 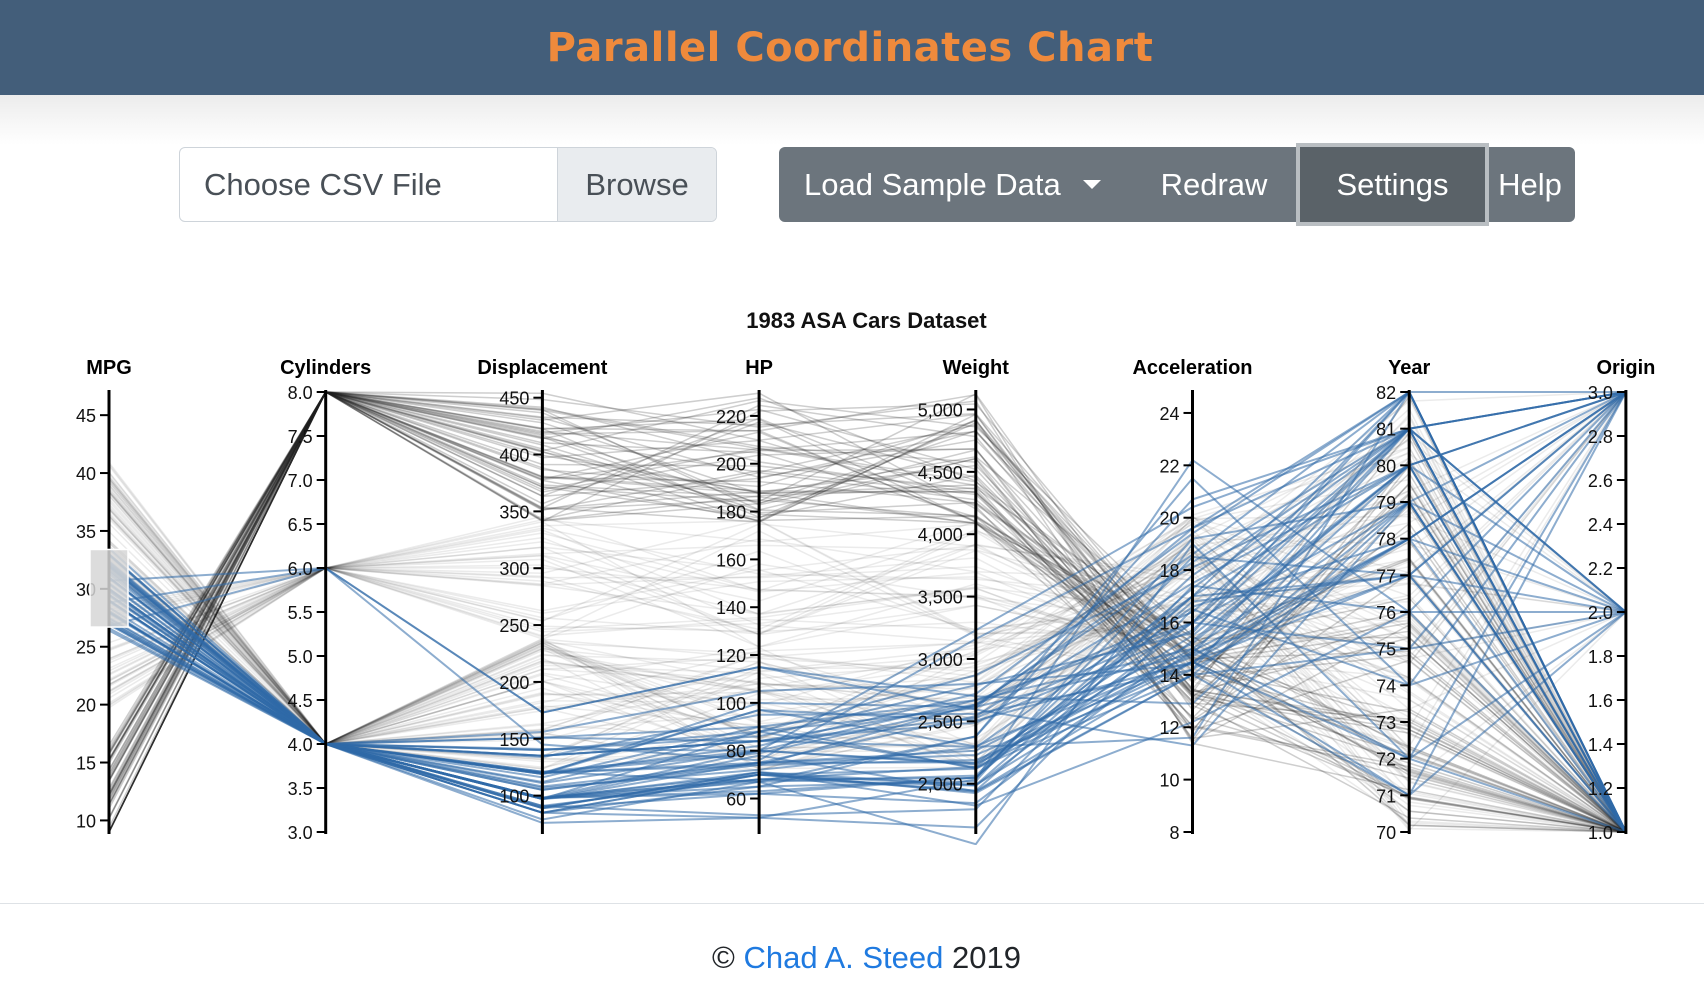 I want to click on tick-label: 35, so click(x=86, y=532).